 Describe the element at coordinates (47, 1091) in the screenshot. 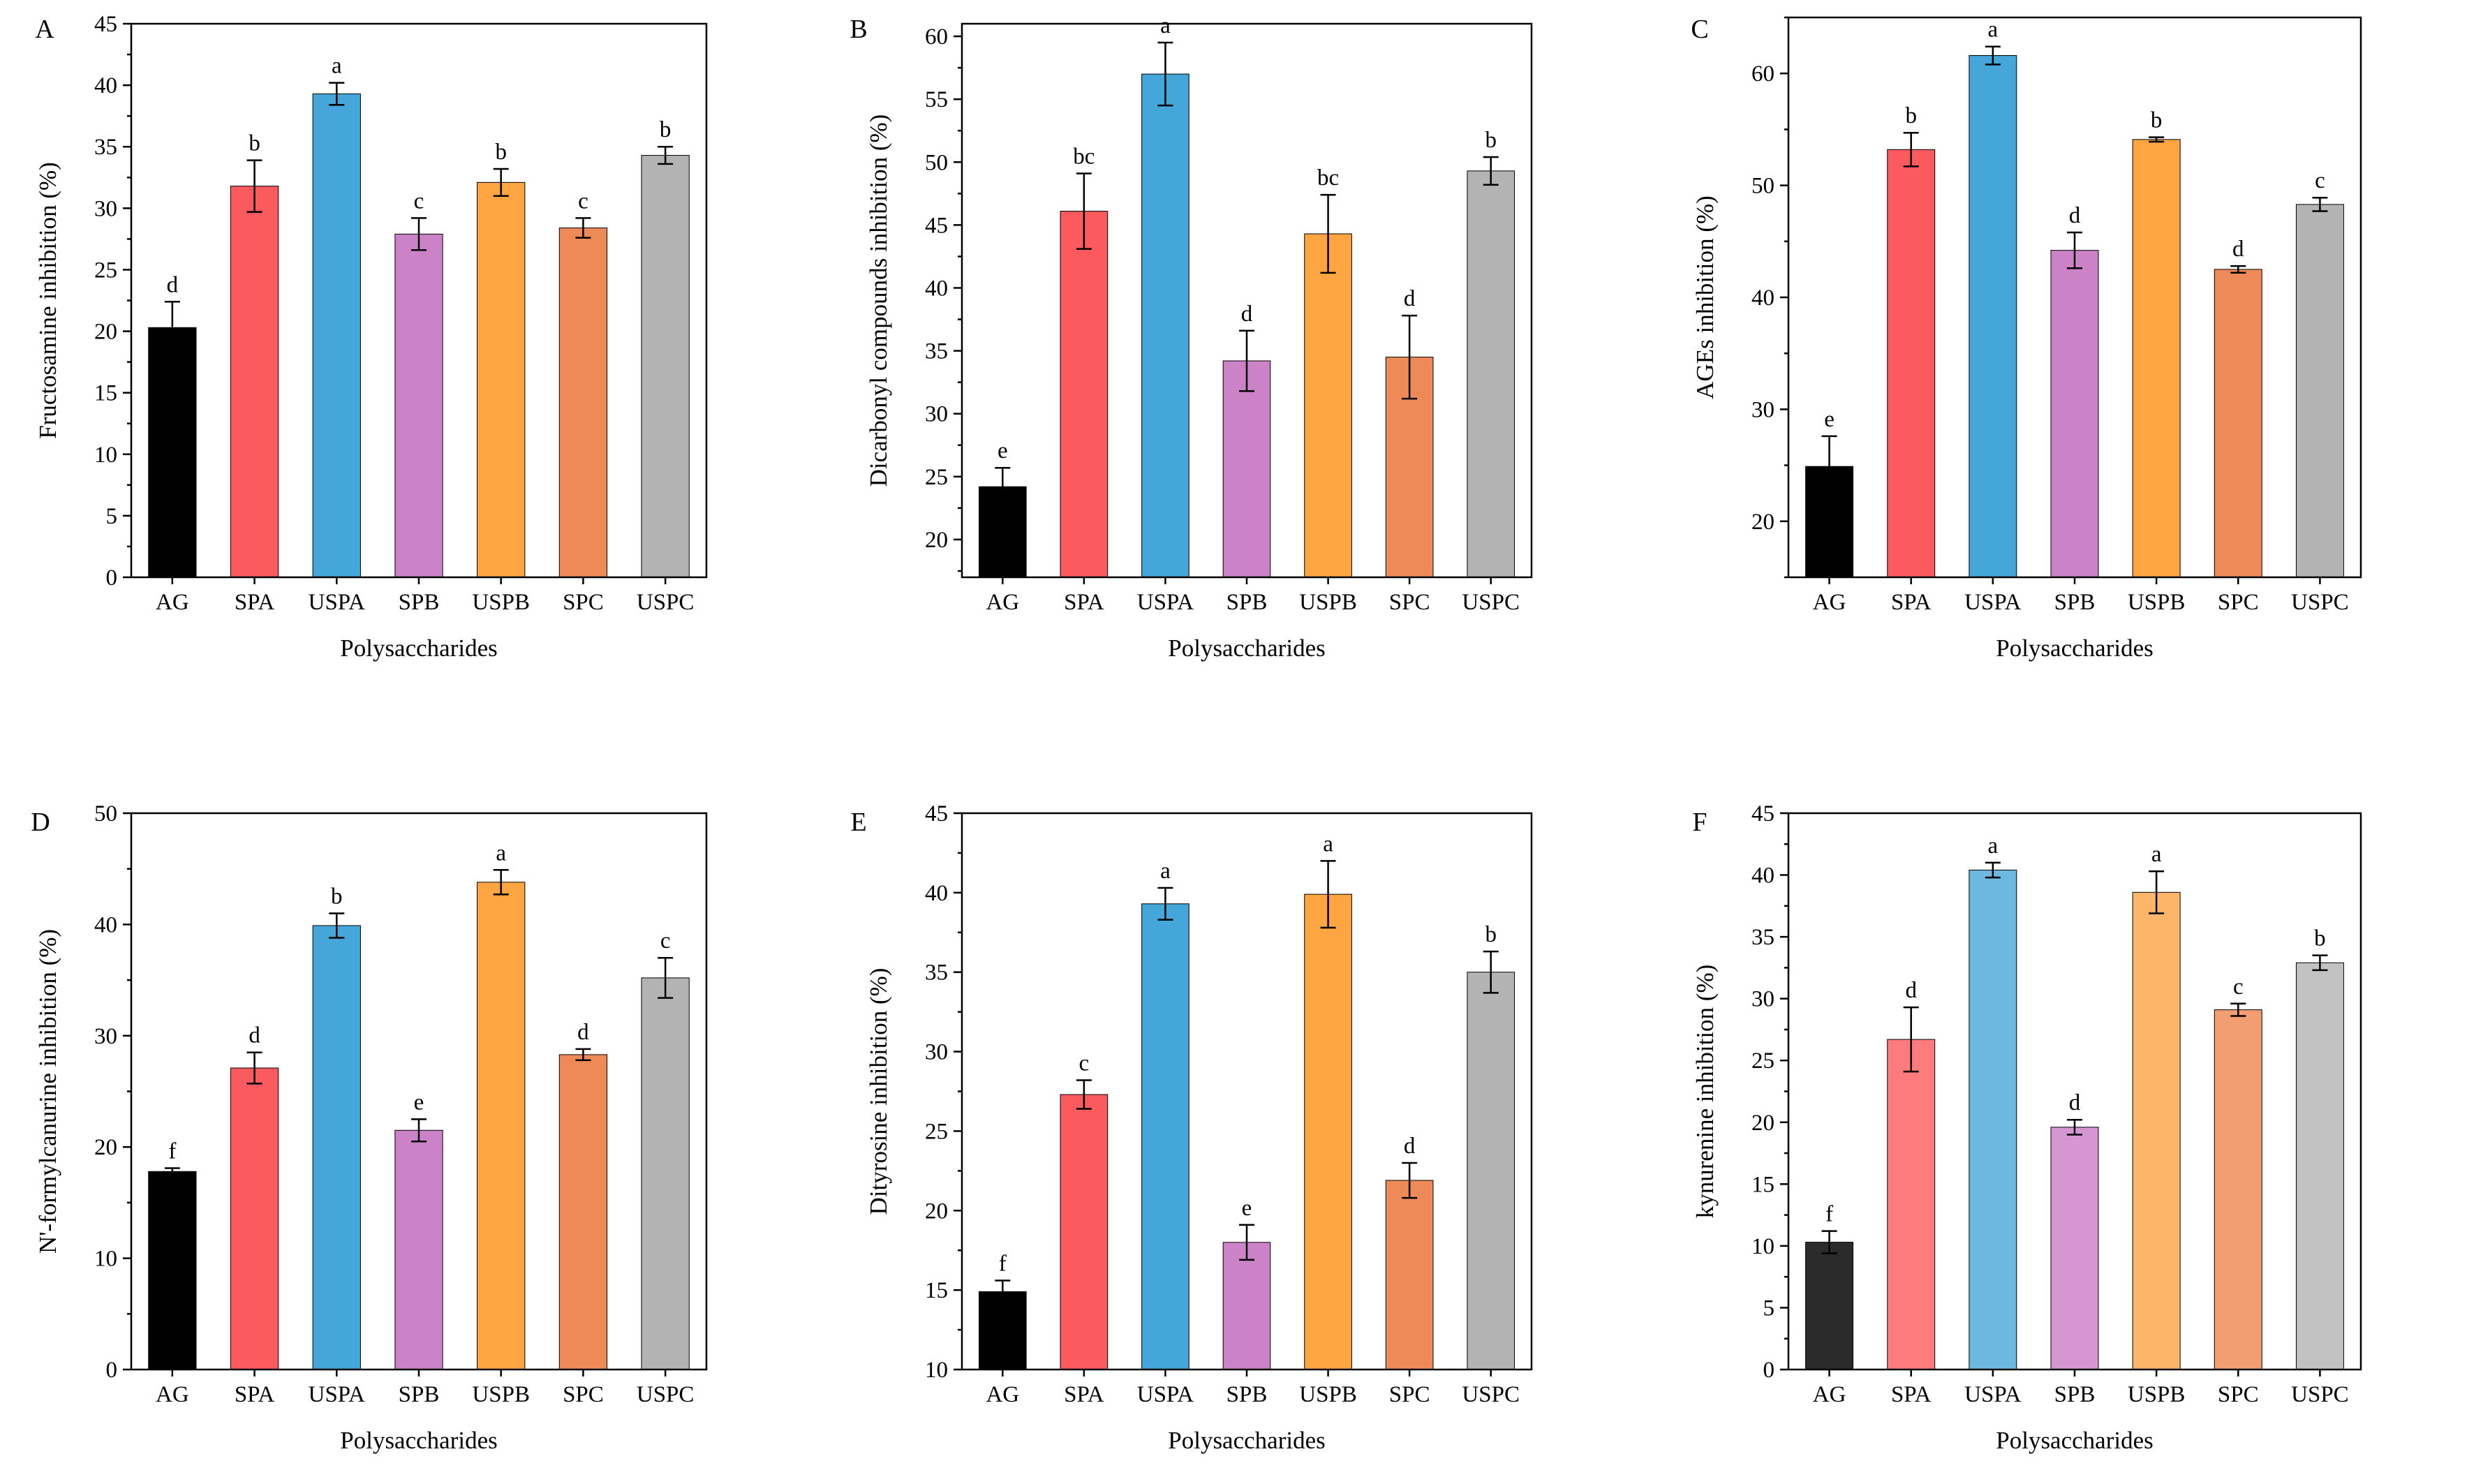

I see `y-axis-title: N'-formylcanurine inhibition (%)` at that location.